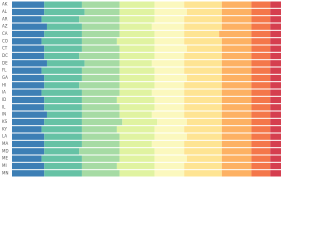 The width and height of the screenshot is (320, 240). Describe the element at coordinates (5, 158) in the screenshot. I see `y-tick-label: ME` at that location.